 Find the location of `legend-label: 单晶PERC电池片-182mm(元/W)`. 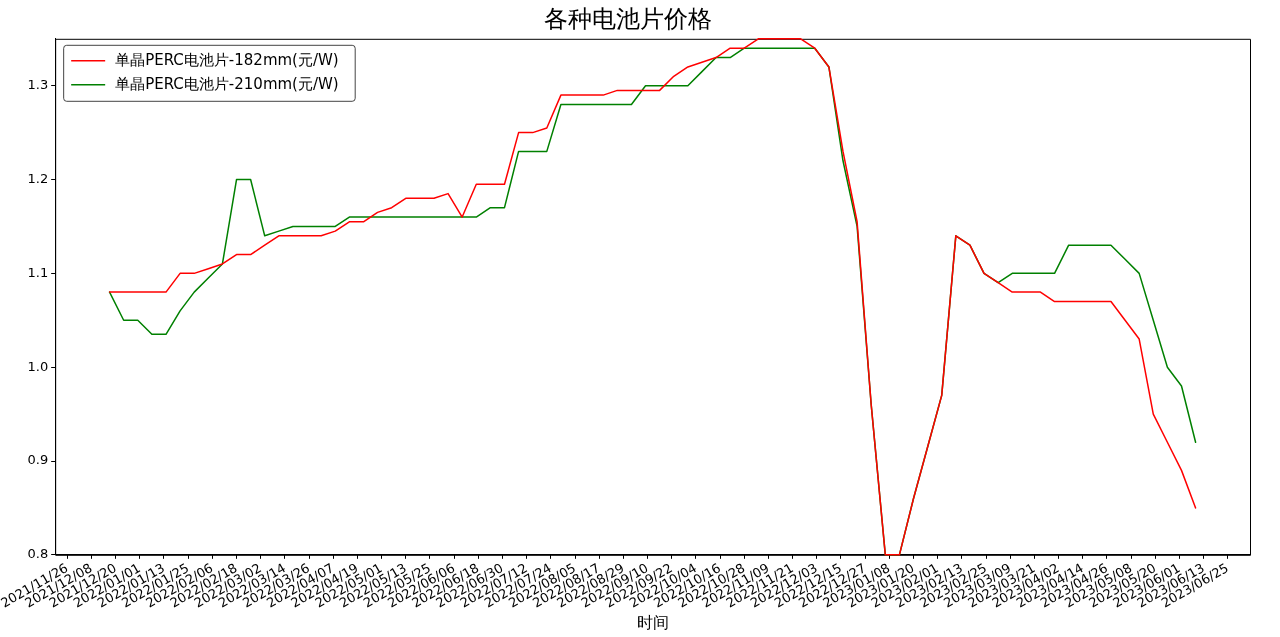

legend-label: 单晶PERC电池片-182mm(元/W) is located at coordinates (227, 59).